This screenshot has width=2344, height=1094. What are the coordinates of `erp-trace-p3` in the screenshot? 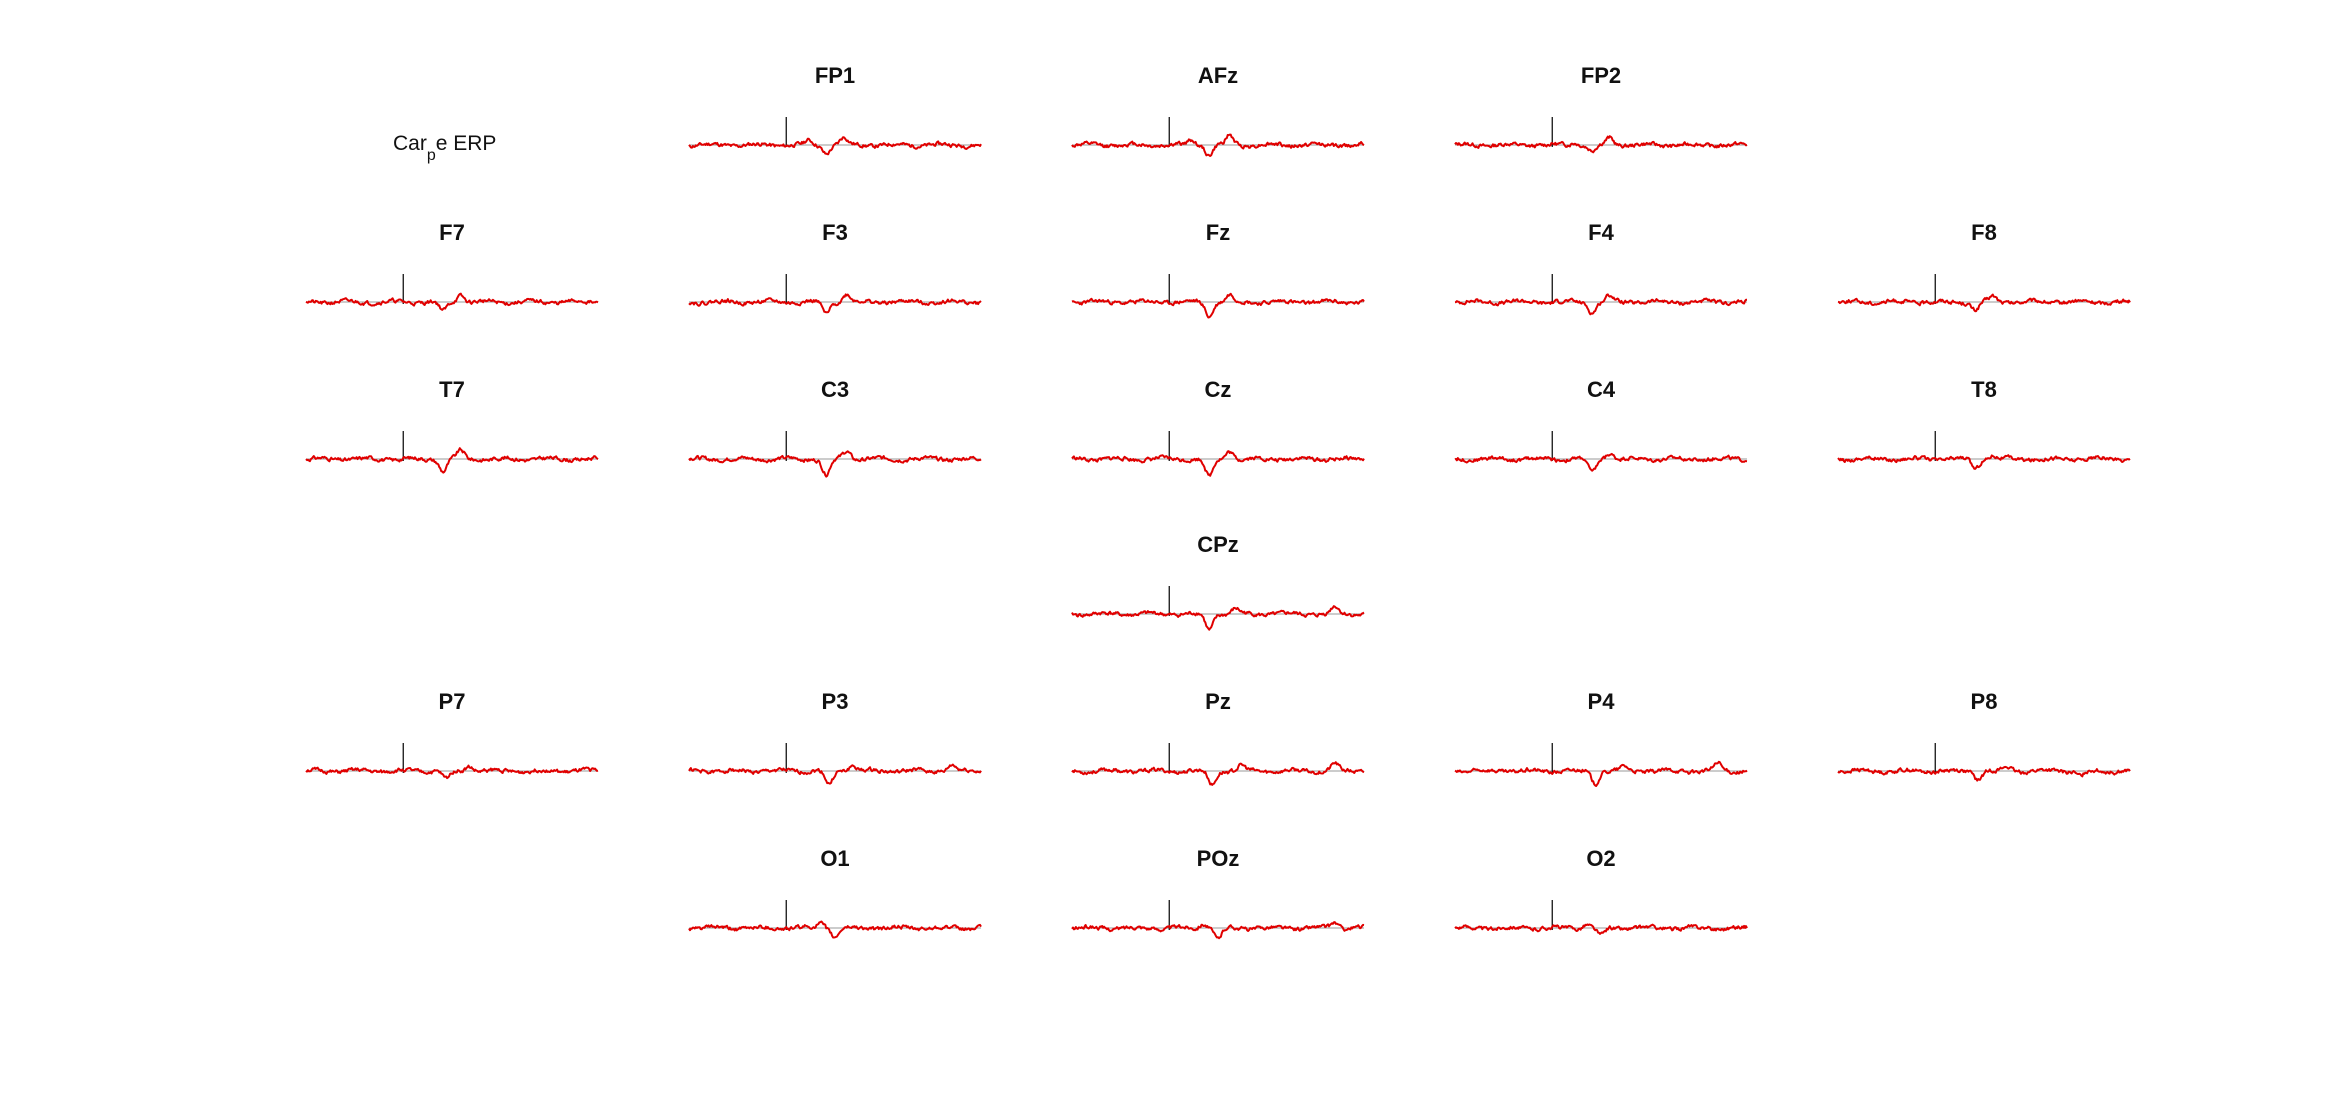 It's located at (835, 774).